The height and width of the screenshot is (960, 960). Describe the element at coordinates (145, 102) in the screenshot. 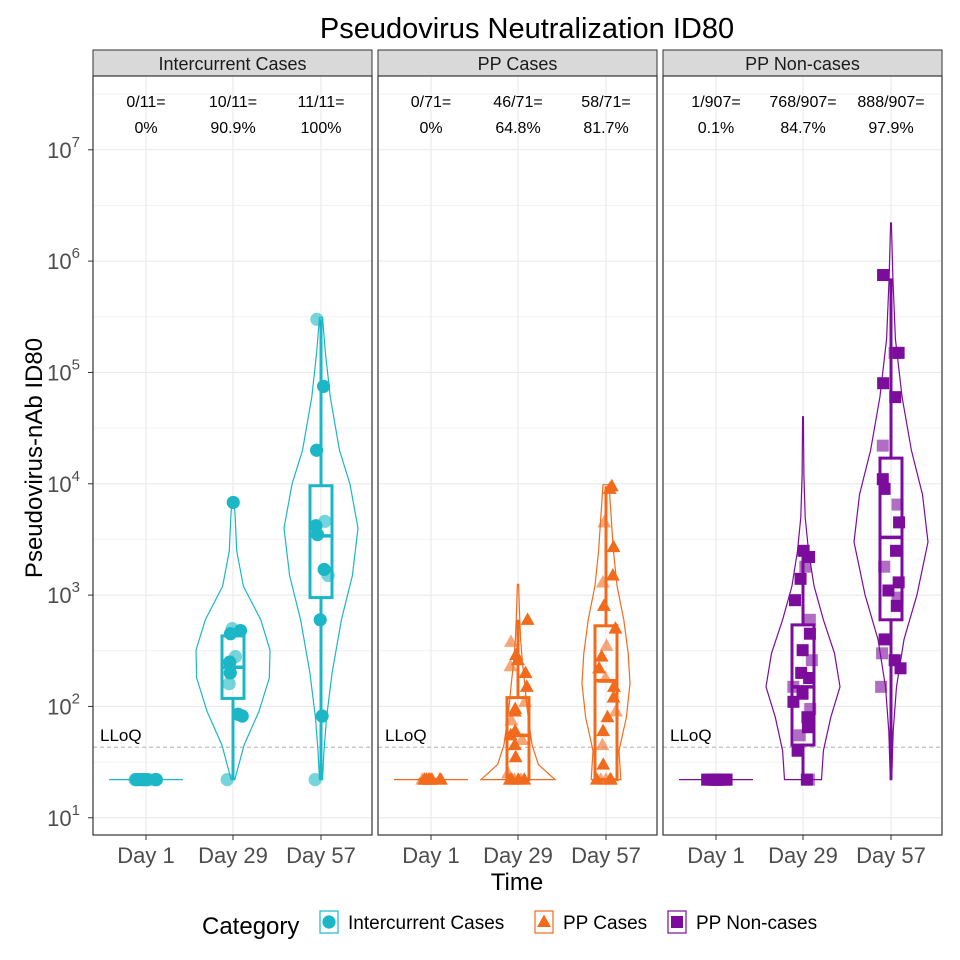

I see `response-ratio-label: 0/11=` at that location.